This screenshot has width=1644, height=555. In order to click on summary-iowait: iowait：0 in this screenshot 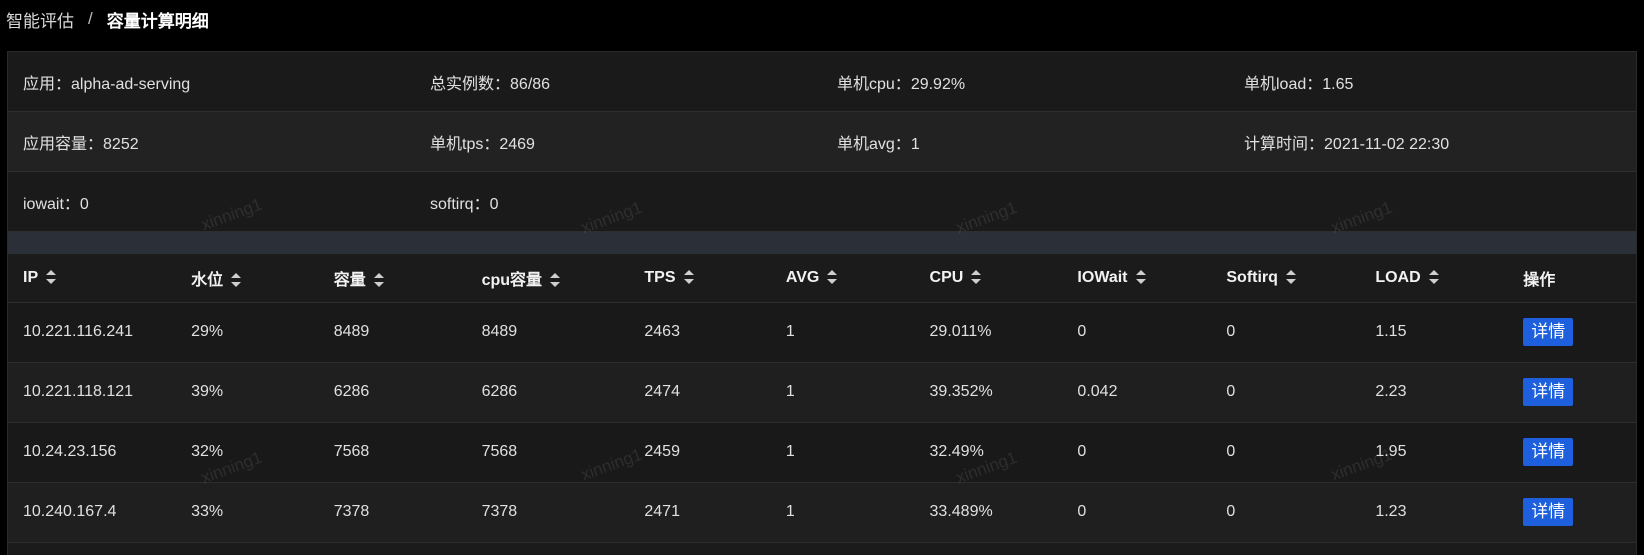, I will do `click(211, 202)`.